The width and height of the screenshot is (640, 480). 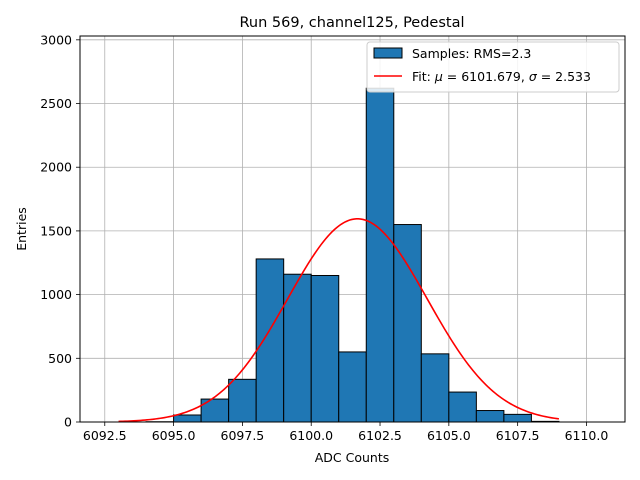 What do you see at coordinates (56, 230) in the screenshot?
I see `y-tick-label: 1500` at bounding box center [56, 230].